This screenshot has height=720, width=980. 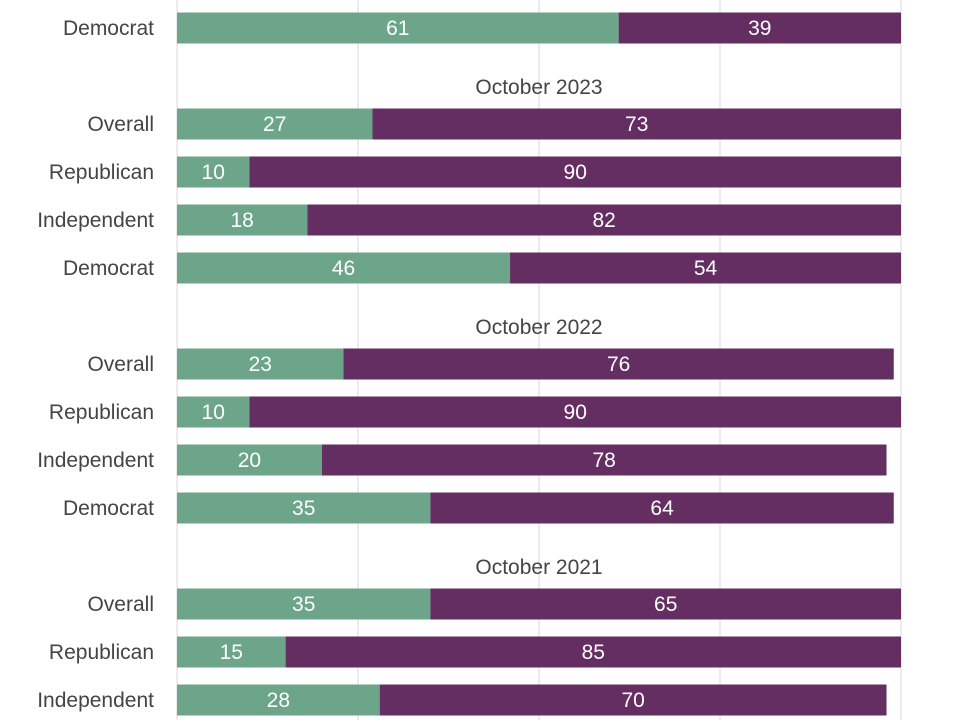 I want to click on data-label: 85, so click(x=593, y=652).